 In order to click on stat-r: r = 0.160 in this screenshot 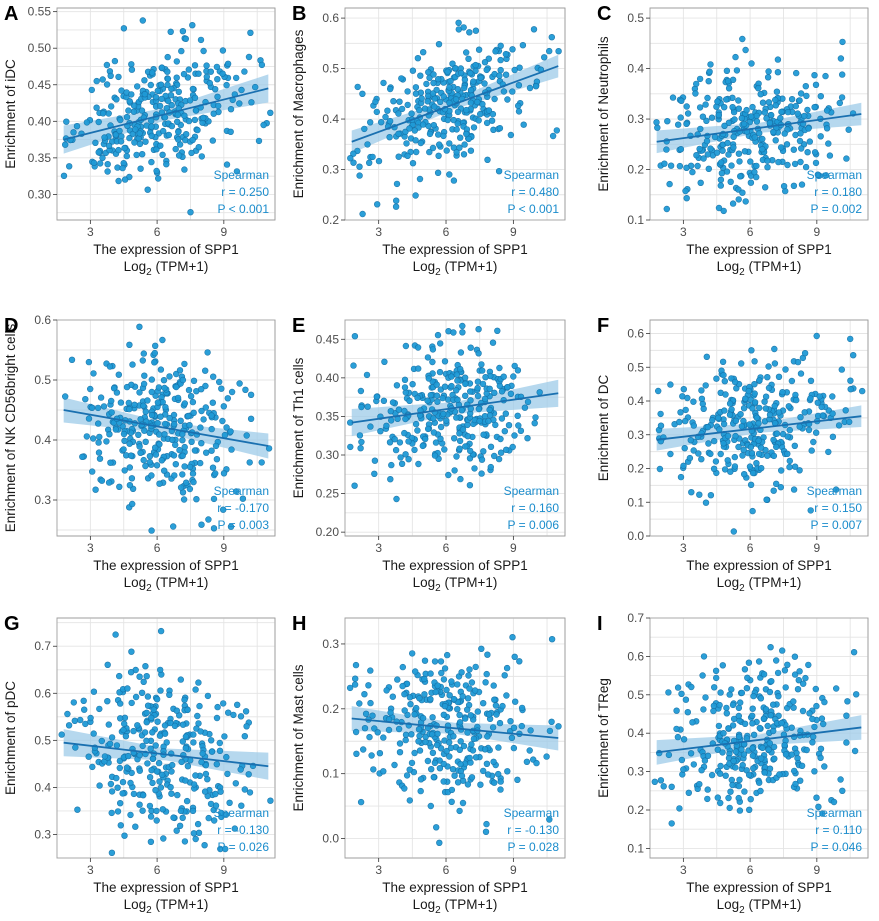, I will do `click(535, 508)`.